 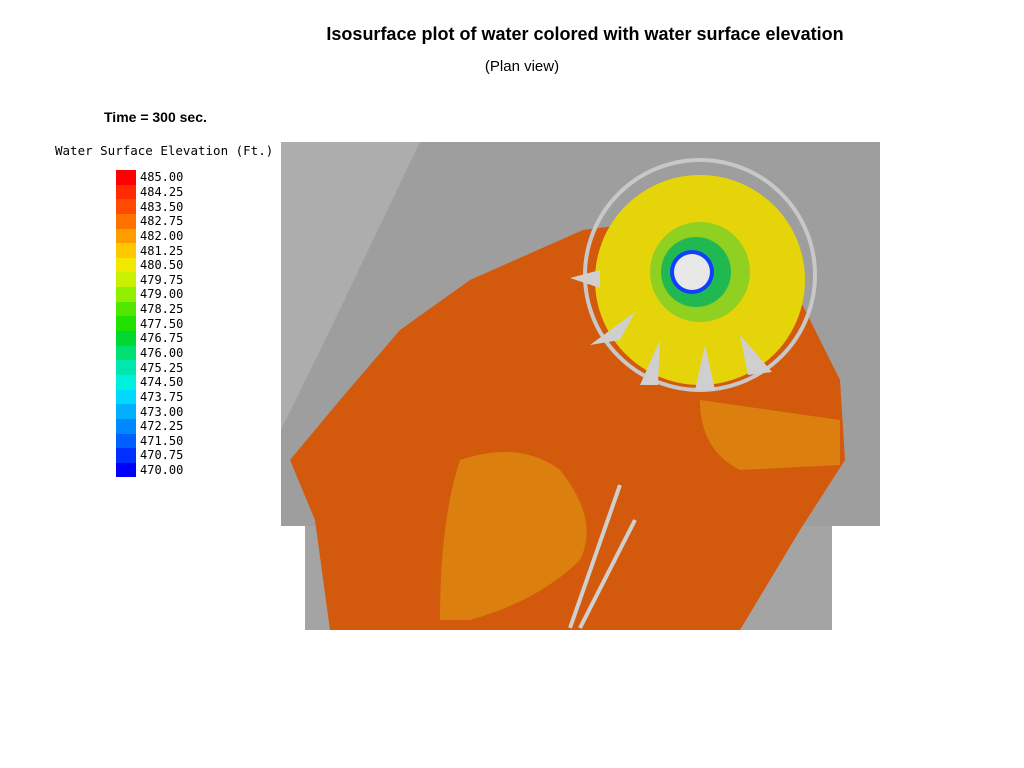 What do you see at coordinates (162, 382) in the screenshot?
I see `legend-label: 474.50` at bounding box center [162, 382].